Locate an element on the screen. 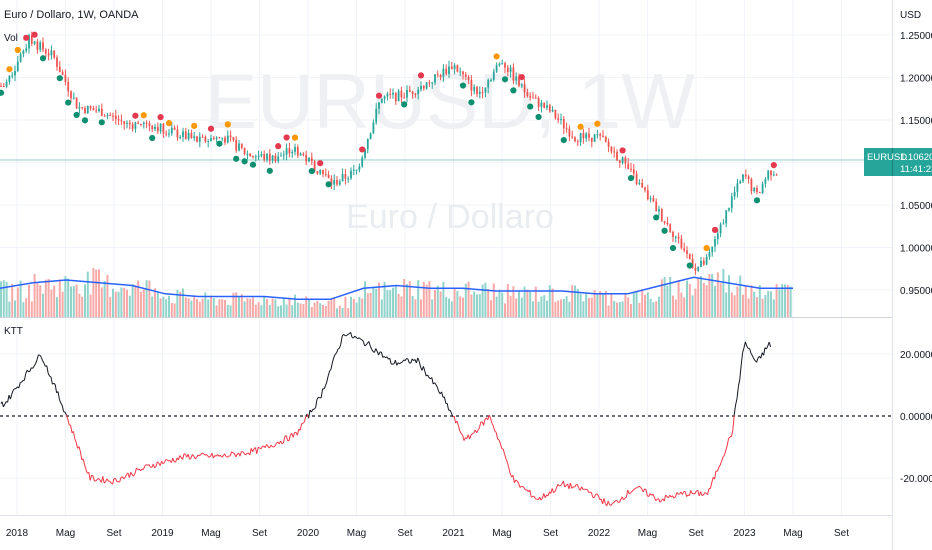  ktt-label: KTT is located at coordinates (13, 331).